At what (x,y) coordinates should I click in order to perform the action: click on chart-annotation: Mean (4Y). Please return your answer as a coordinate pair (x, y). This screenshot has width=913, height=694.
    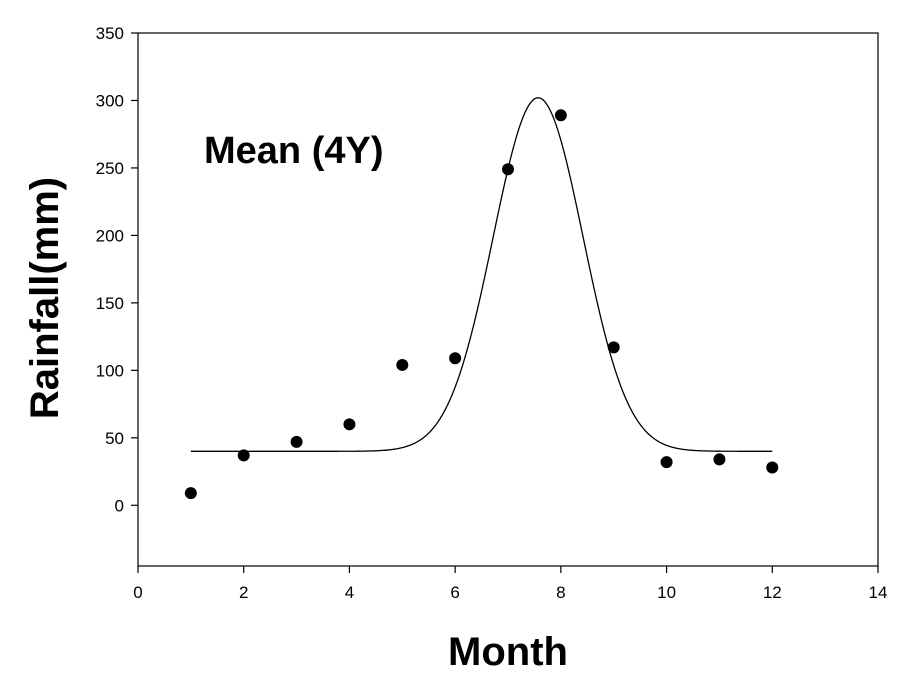
    Looking at the image, I should click on (293, 151).